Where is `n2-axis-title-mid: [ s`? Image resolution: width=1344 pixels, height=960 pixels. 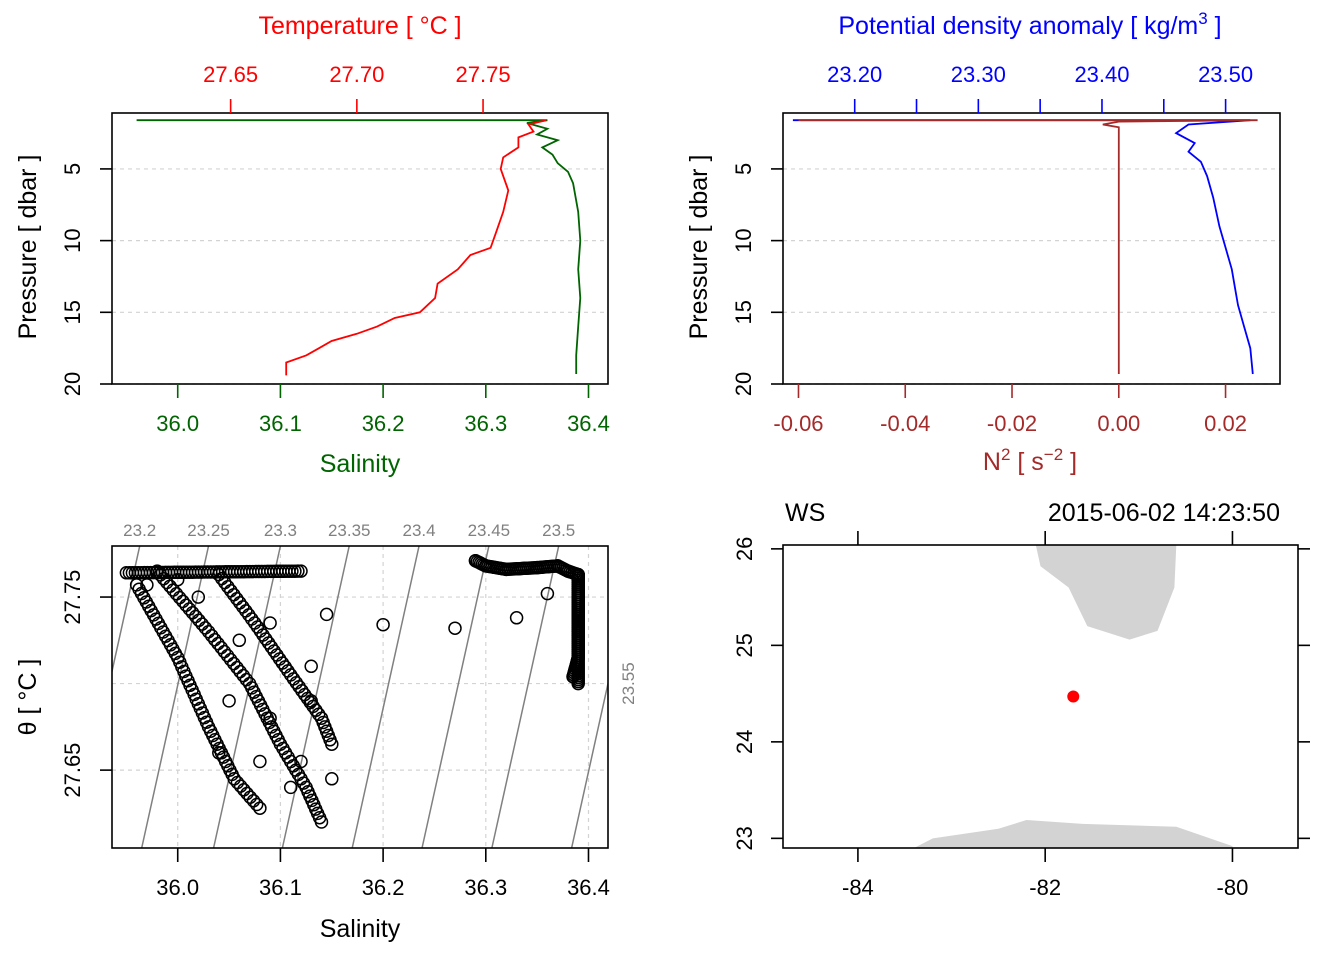
n2-axis-title-mid: [ s is located at coordinates (1026, 462).